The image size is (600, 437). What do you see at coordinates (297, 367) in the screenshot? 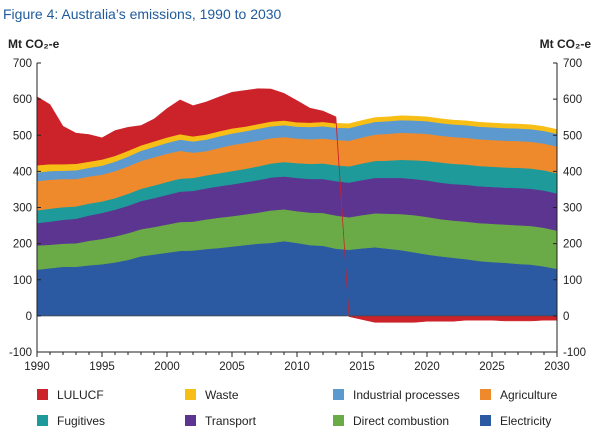
I see `x-tick-label: 2010` at bounding box center [297, 367].